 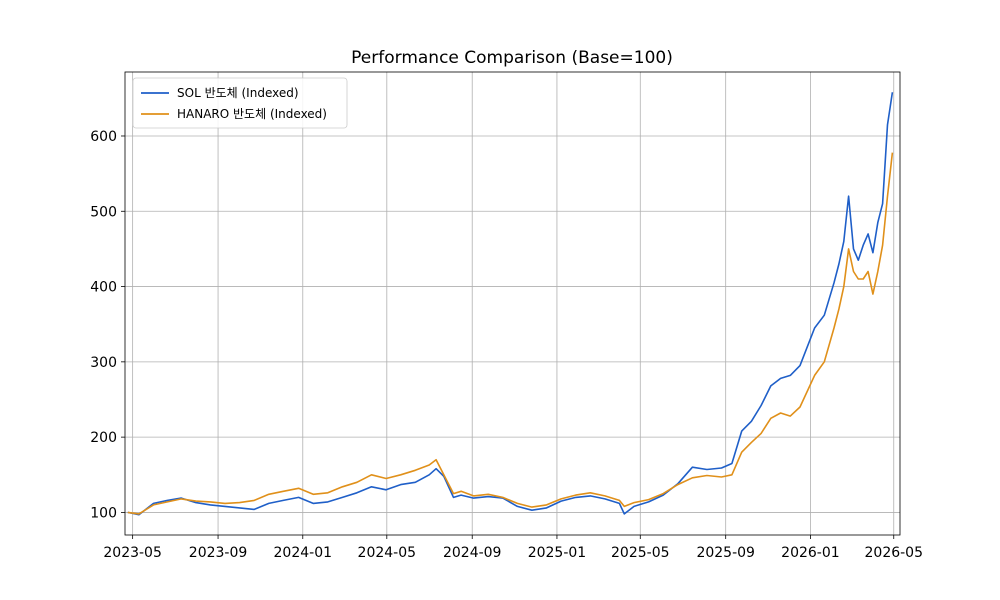 I want to click on legend-label-1: SOL 반도체 (Indexed), so click(x=238, y=93).